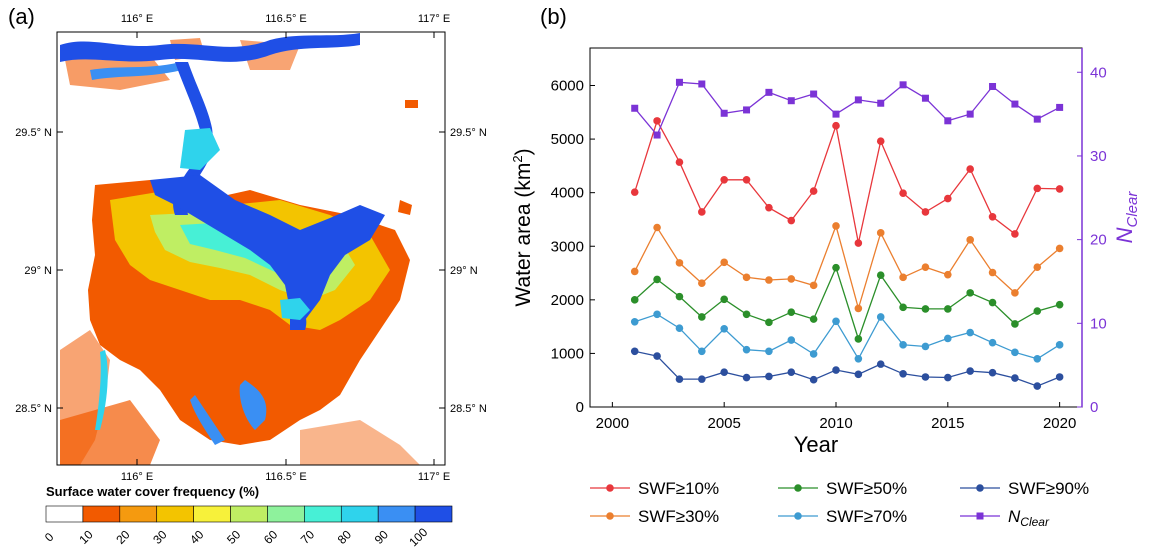 Image resolution: width=1150 pixels, height=554 pixels. I want to click on y-tick-label-left: 1000, so click(567, 353).